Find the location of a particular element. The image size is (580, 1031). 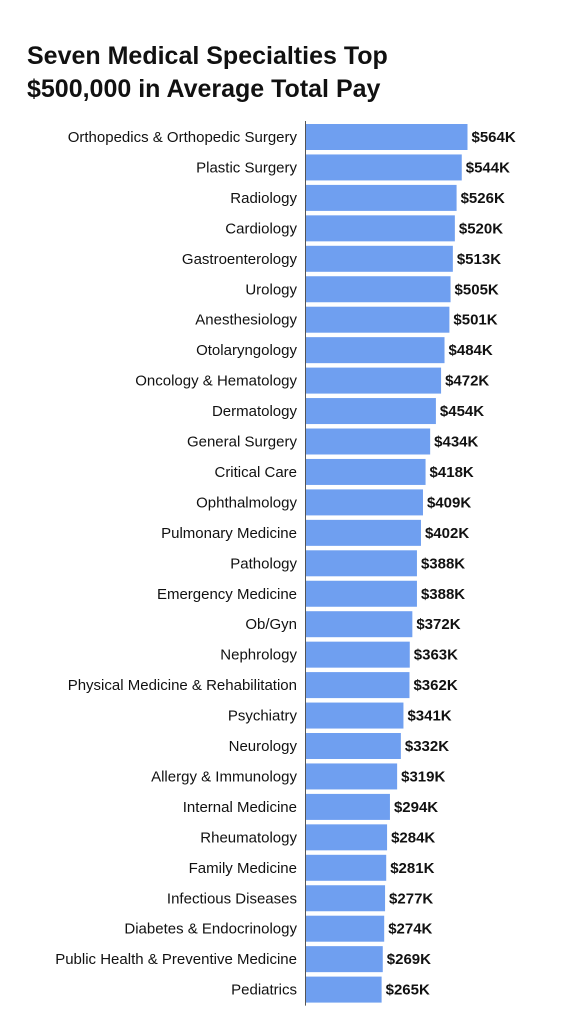

value-label: $269K is located at coordinates (409, 959).